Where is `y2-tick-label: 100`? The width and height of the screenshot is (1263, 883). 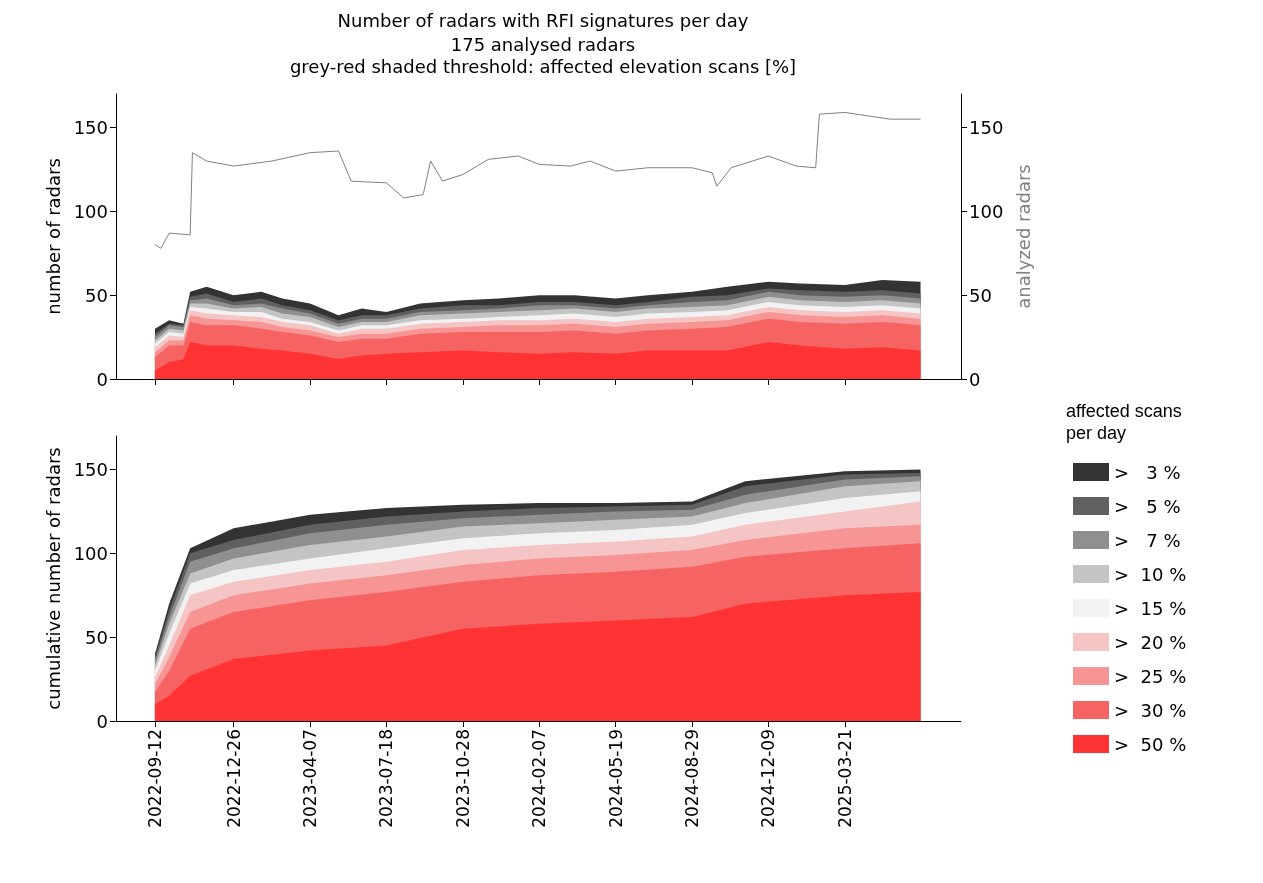
y2-tick-label: 100 is located at coordinates (986, 211).